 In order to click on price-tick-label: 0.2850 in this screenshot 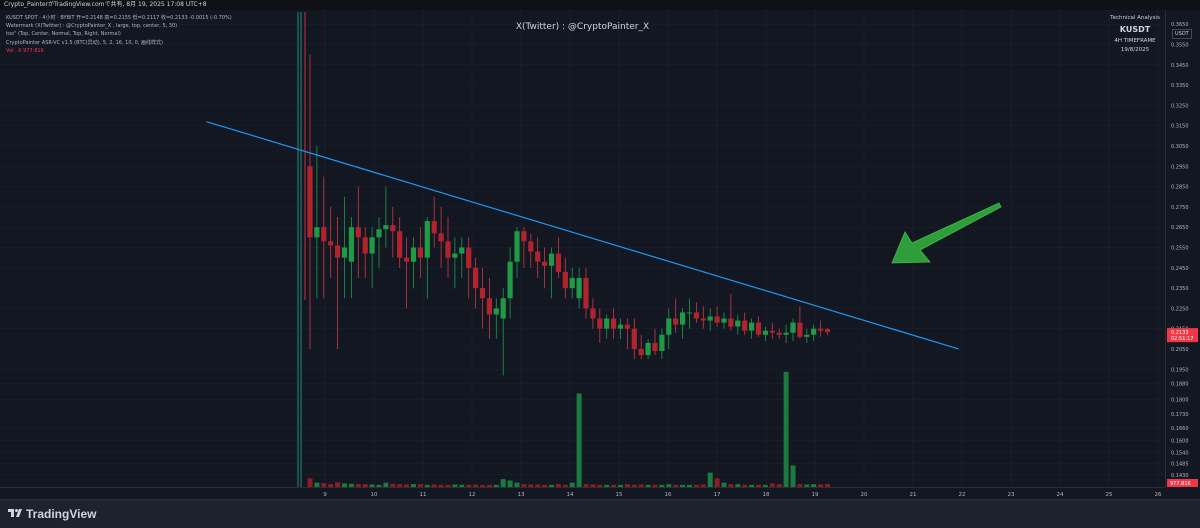, I will do `click(1180, 188)`.